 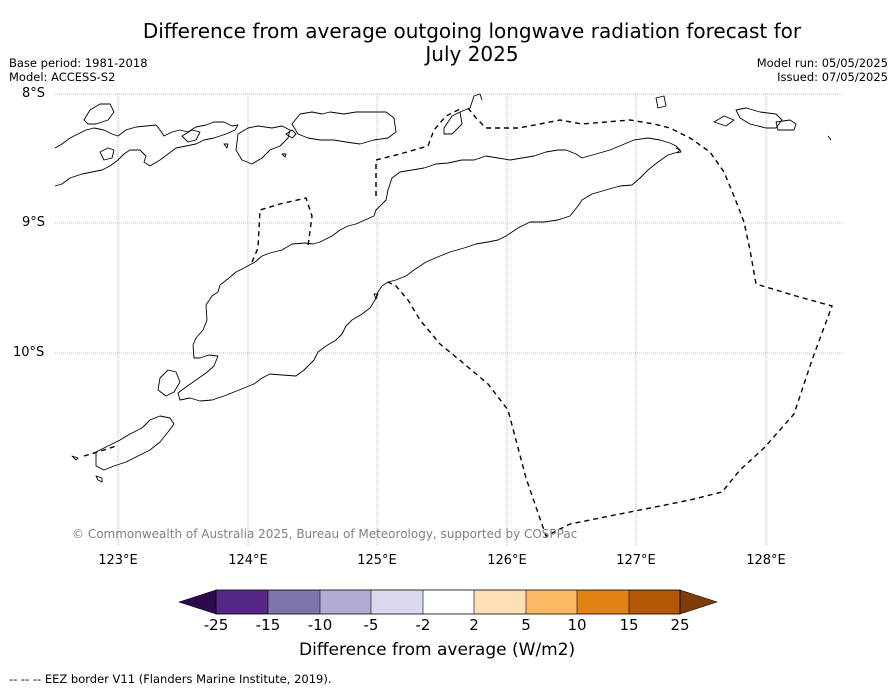 I want to click on alor-island, so click(x=344, y=128).